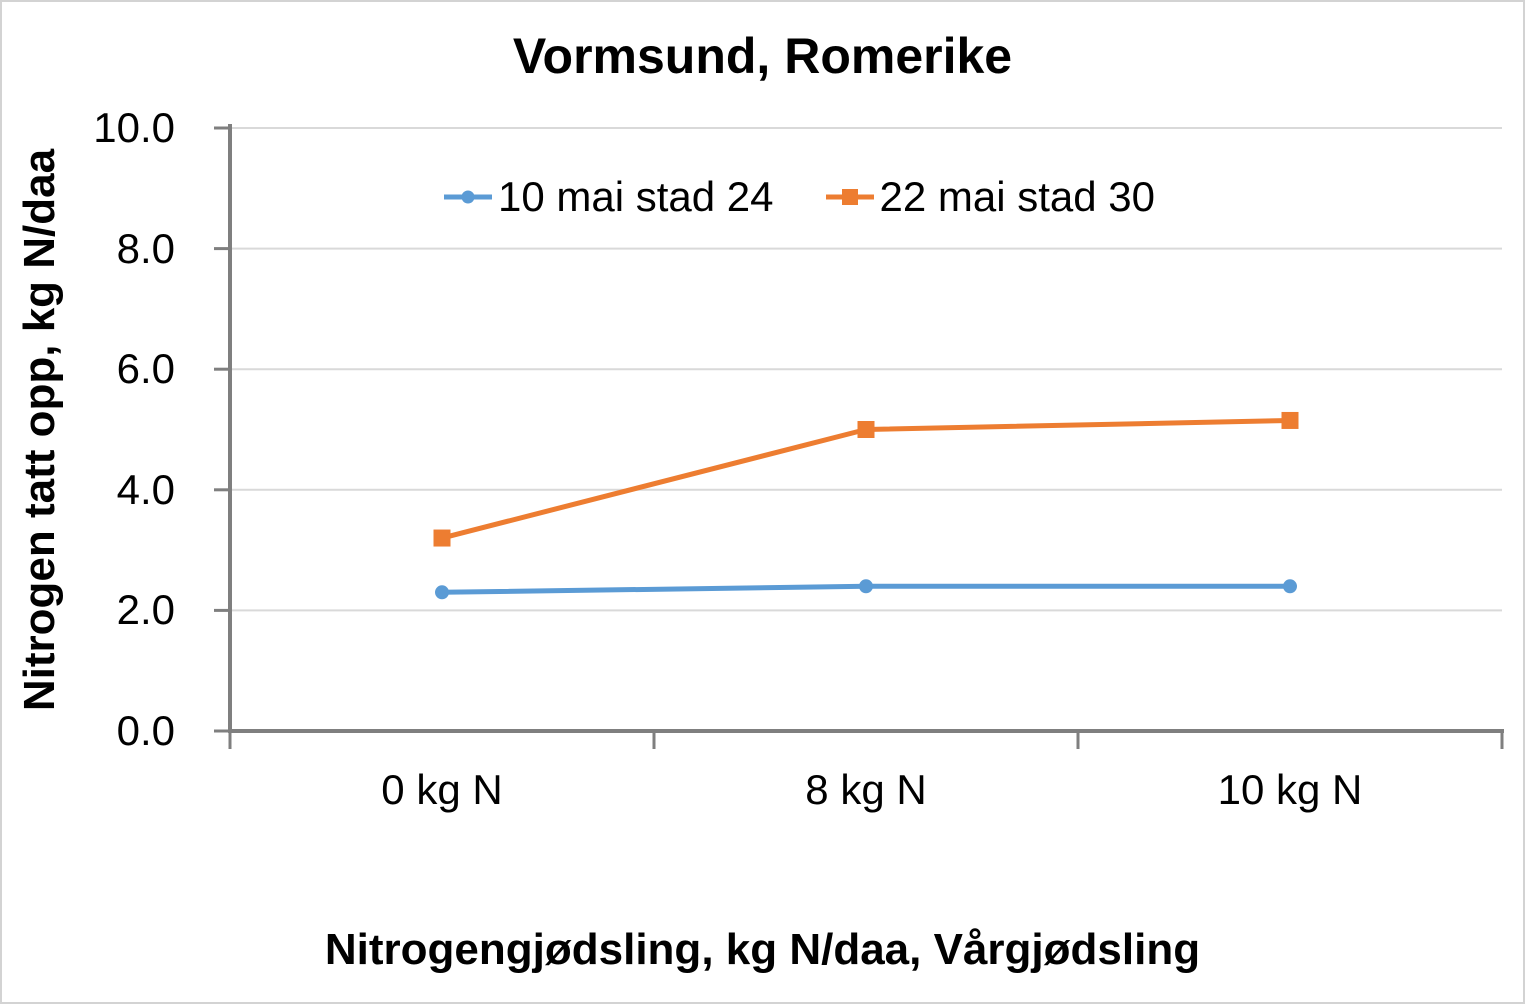  I want to click on x-tick-label: 0 kg N, so click(442, 789).